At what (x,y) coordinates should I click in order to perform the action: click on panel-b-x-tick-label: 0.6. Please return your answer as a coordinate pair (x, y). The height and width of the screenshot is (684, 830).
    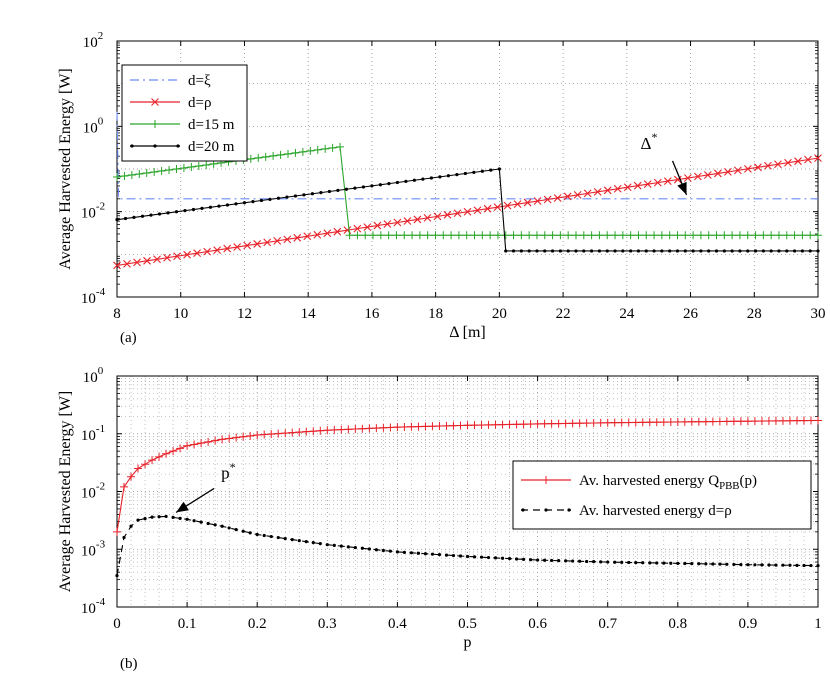
    Looking at the image, I should click on (537, 624).